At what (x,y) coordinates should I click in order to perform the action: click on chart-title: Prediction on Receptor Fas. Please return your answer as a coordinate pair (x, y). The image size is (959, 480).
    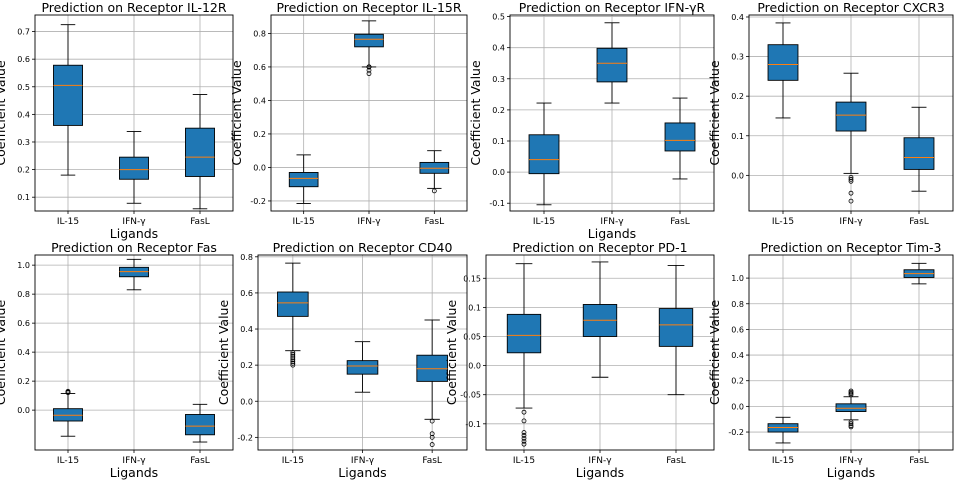
    Looking at the image, I should click on (134, 247).